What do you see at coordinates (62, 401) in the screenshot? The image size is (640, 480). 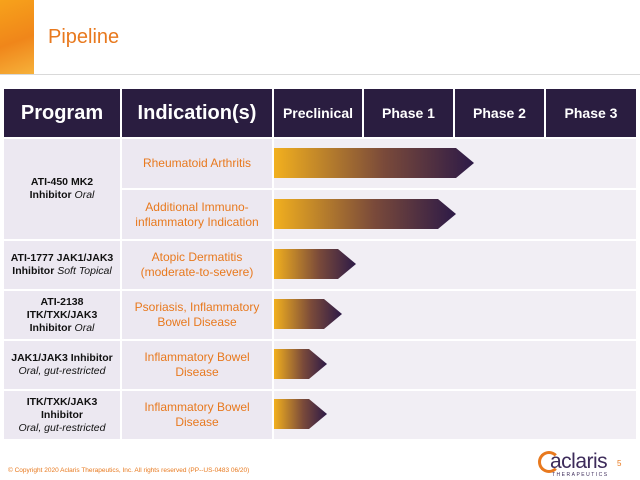 I see `program-name: ITK/TXK/JAK3` at bounding box center [62, 401].